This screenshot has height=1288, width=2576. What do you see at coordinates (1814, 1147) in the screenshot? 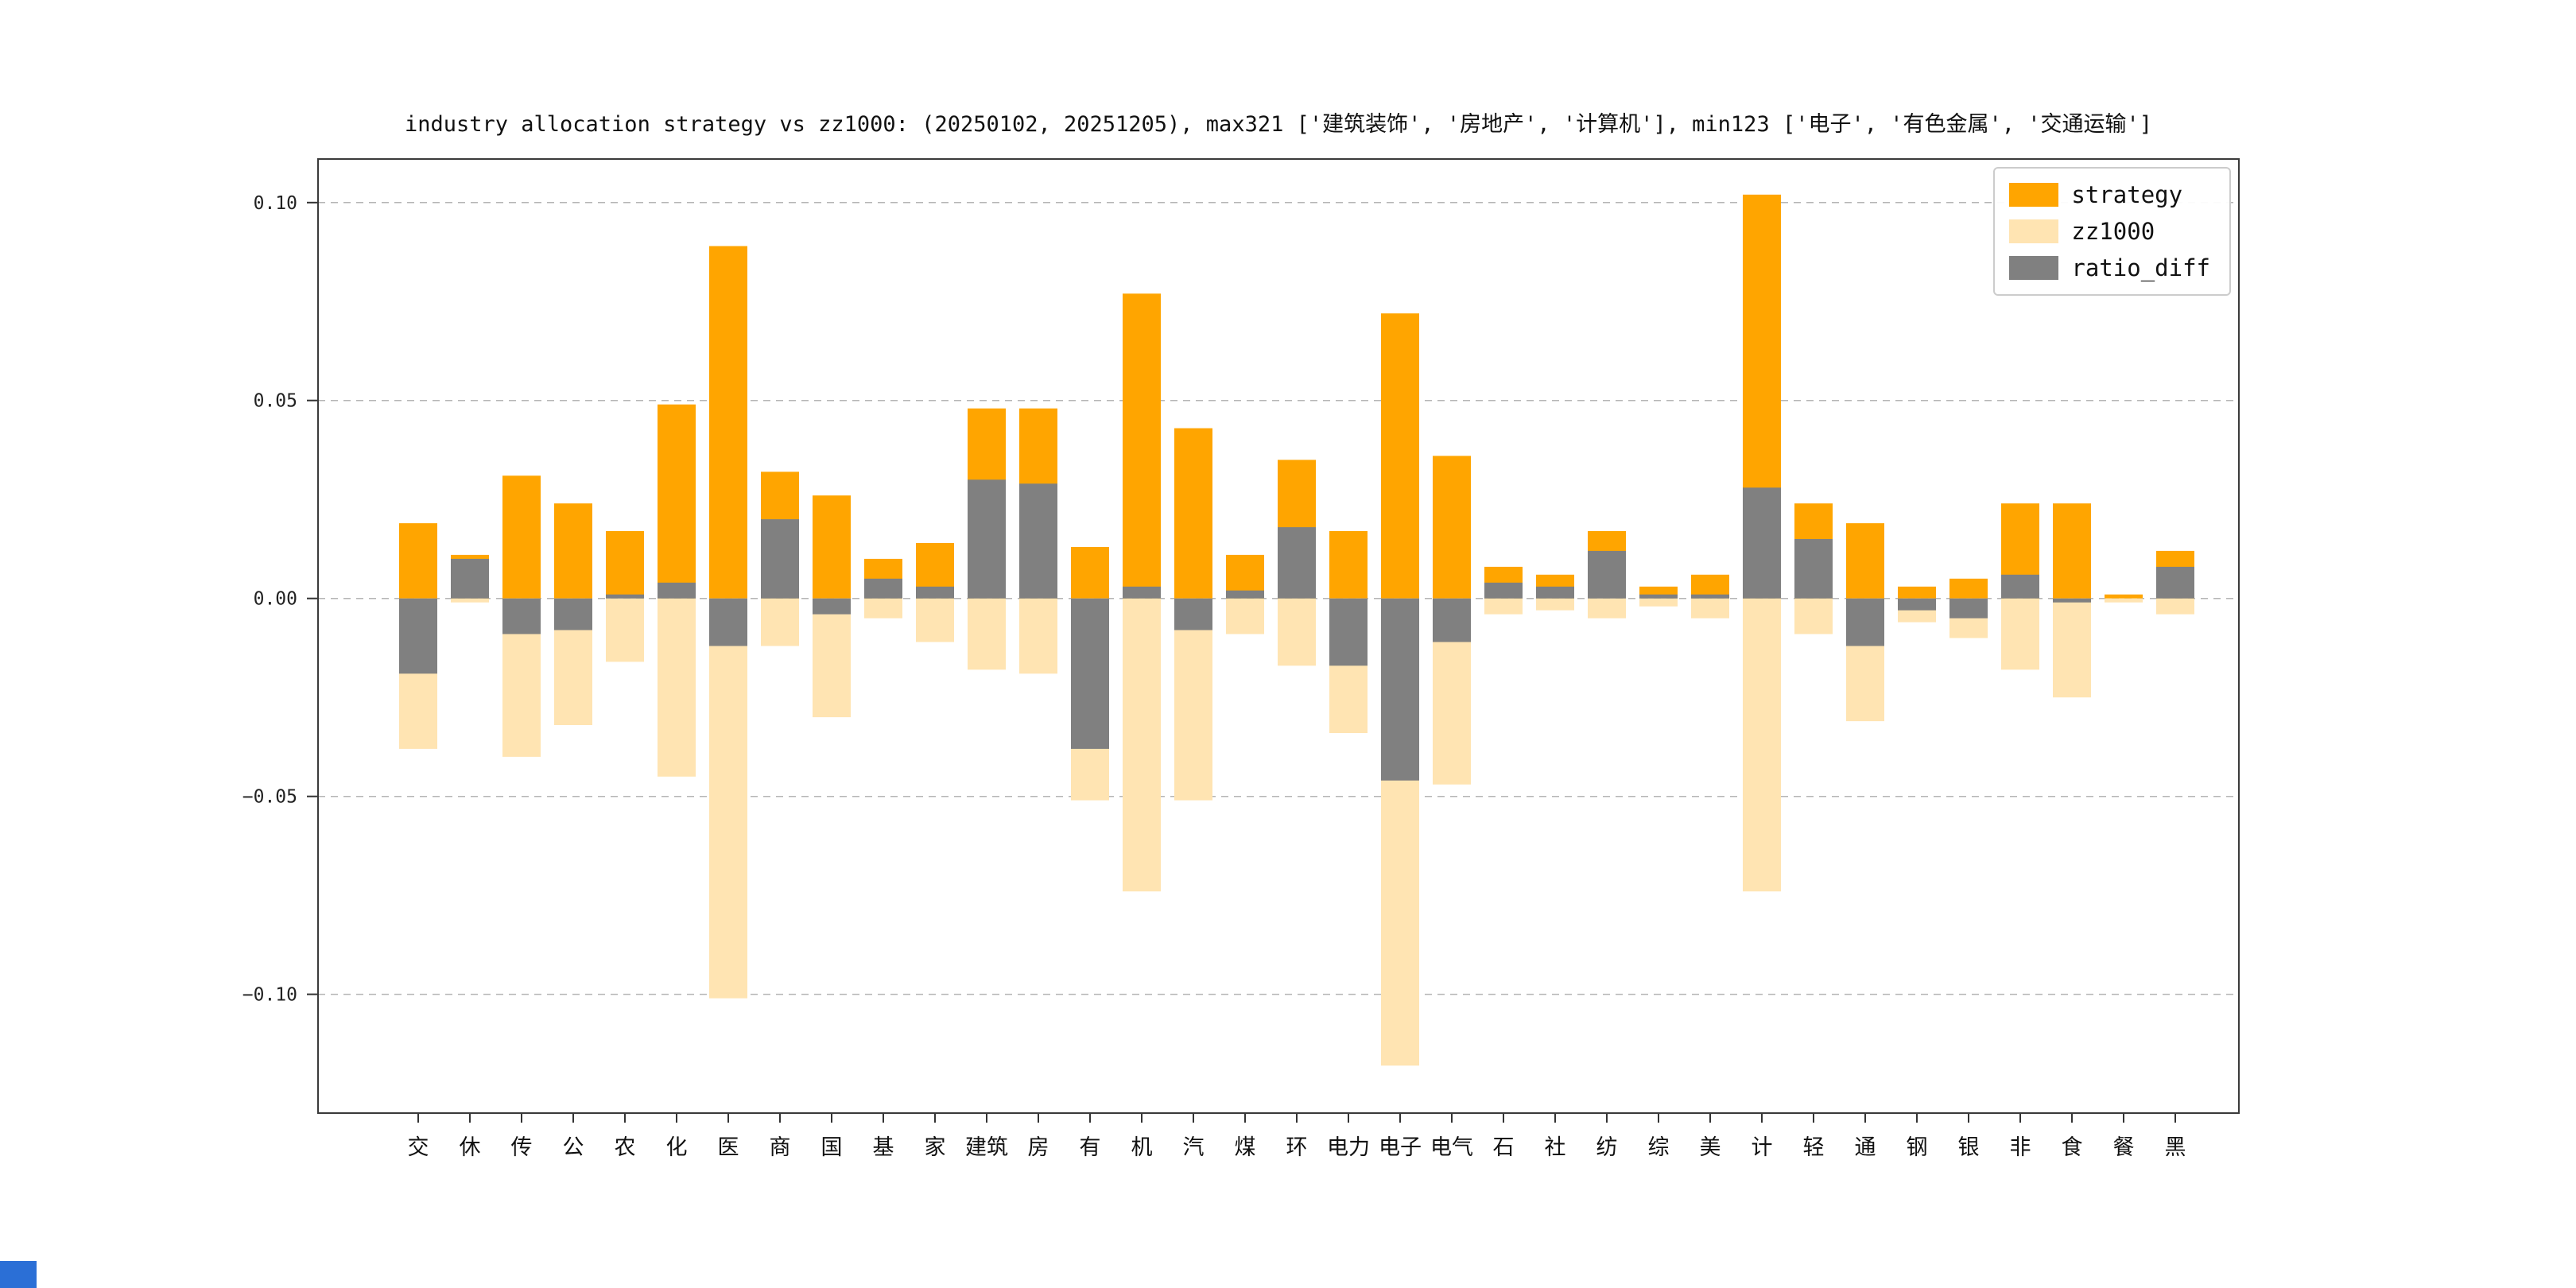
I see `x-tick-label: 轻` at bounding box center [1814, 1147].